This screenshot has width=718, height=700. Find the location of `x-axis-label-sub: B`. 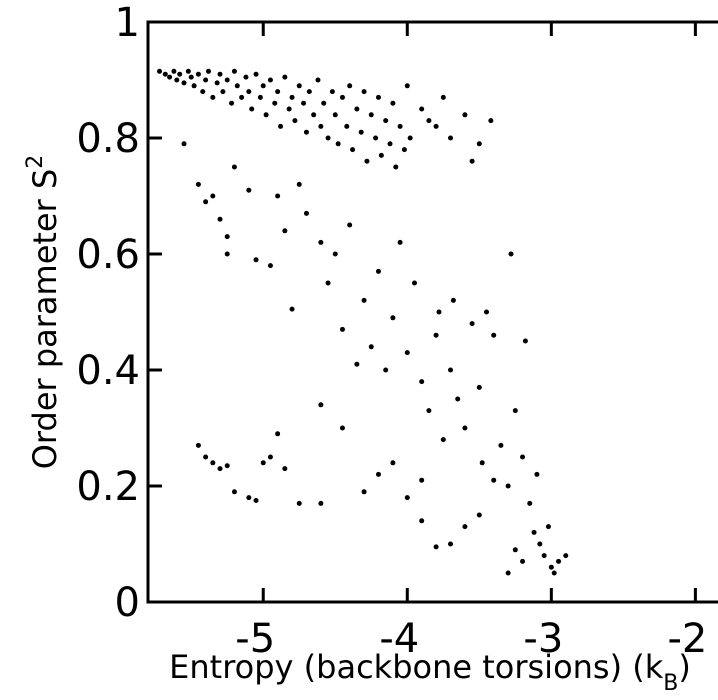

x-axis-label-sub: B is located at coordinates (670, 683).